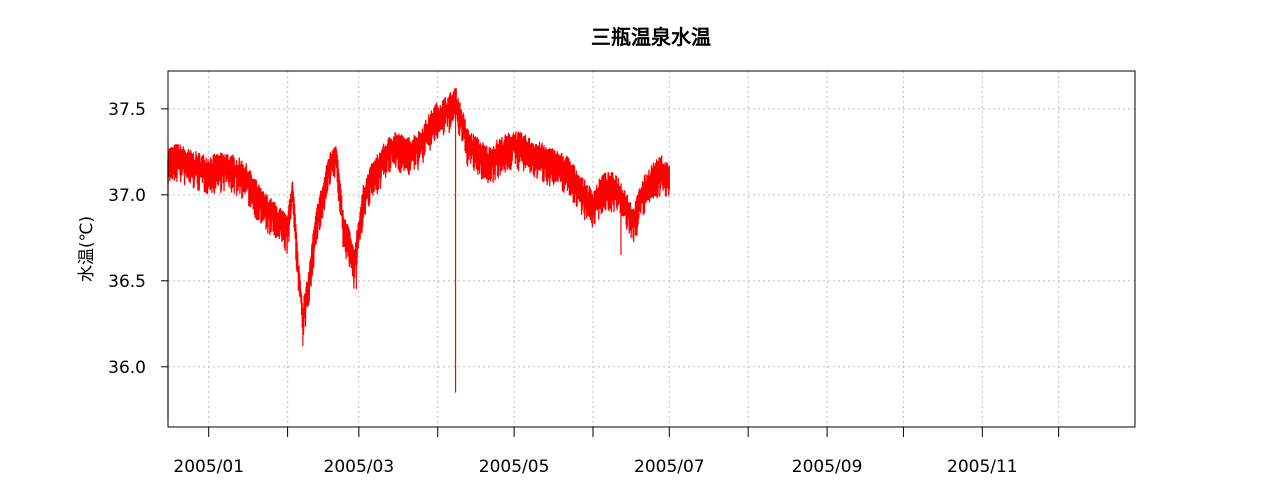  Describe the element at coordinates (127, 196) in the screenshot. I see `y-tick-label: 37.0` at that location.